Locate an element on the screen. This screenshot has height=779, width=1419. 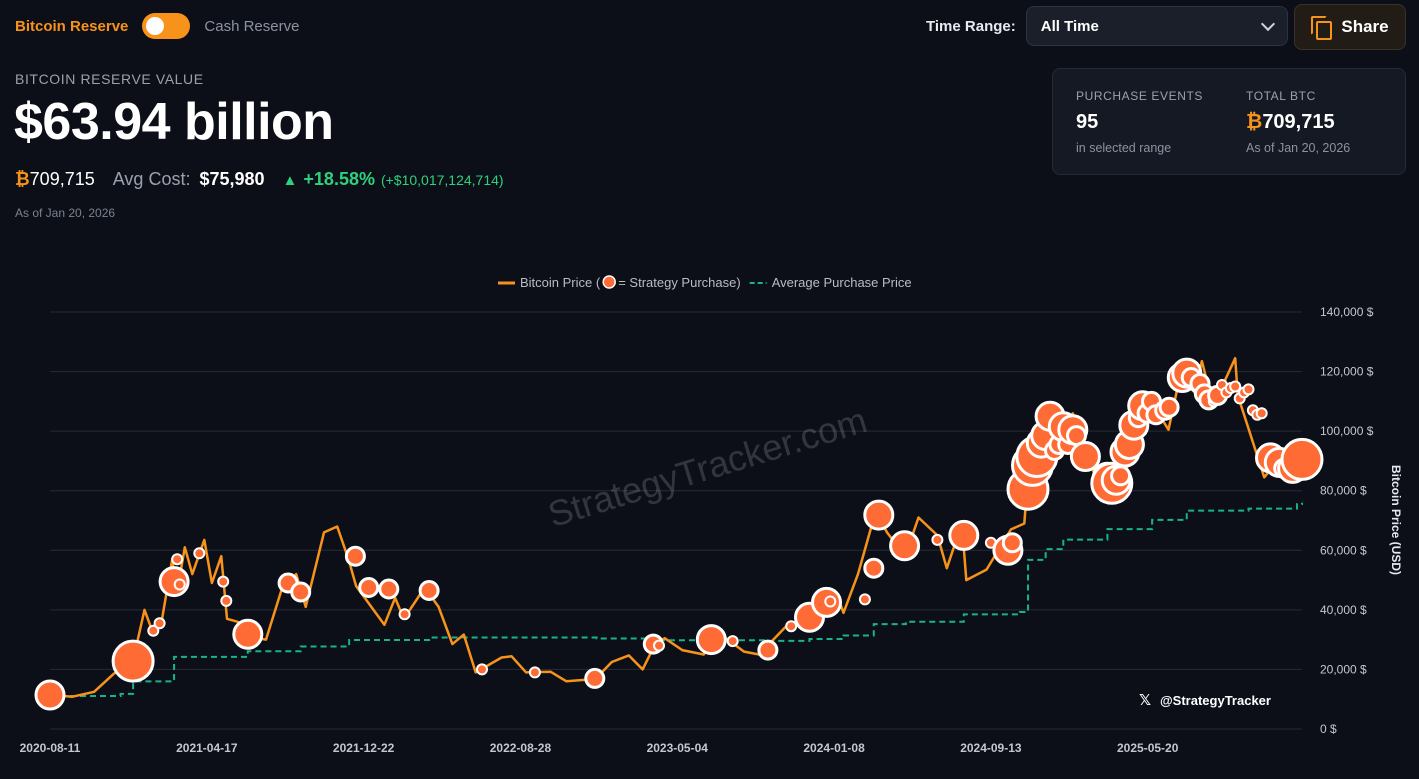
reserve-toggle-group: Bitcoin Reserve Cash Reserve is located at coordinates (157, 26).